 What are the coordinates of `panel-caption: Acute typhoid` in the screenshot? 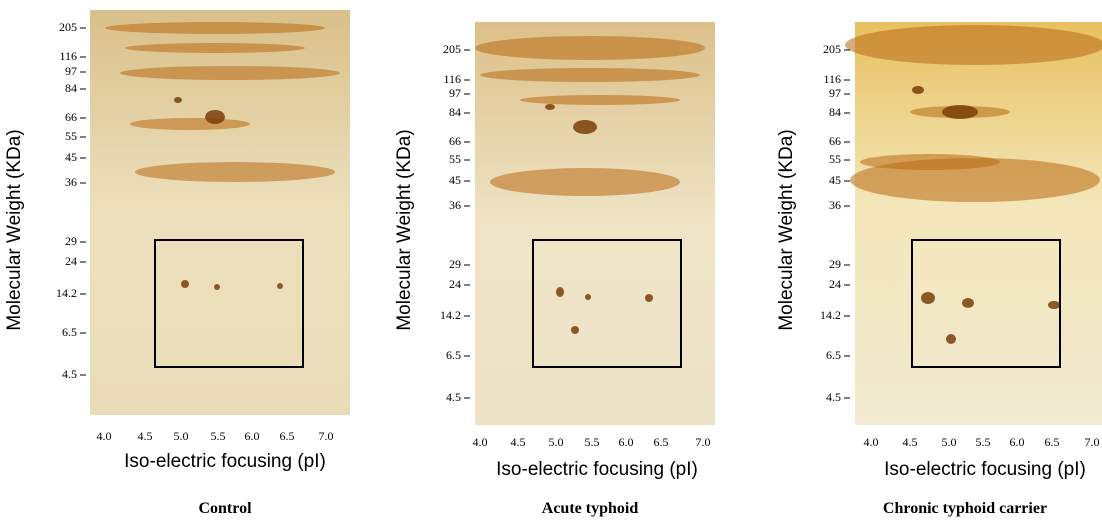 It's located at (590, 508).